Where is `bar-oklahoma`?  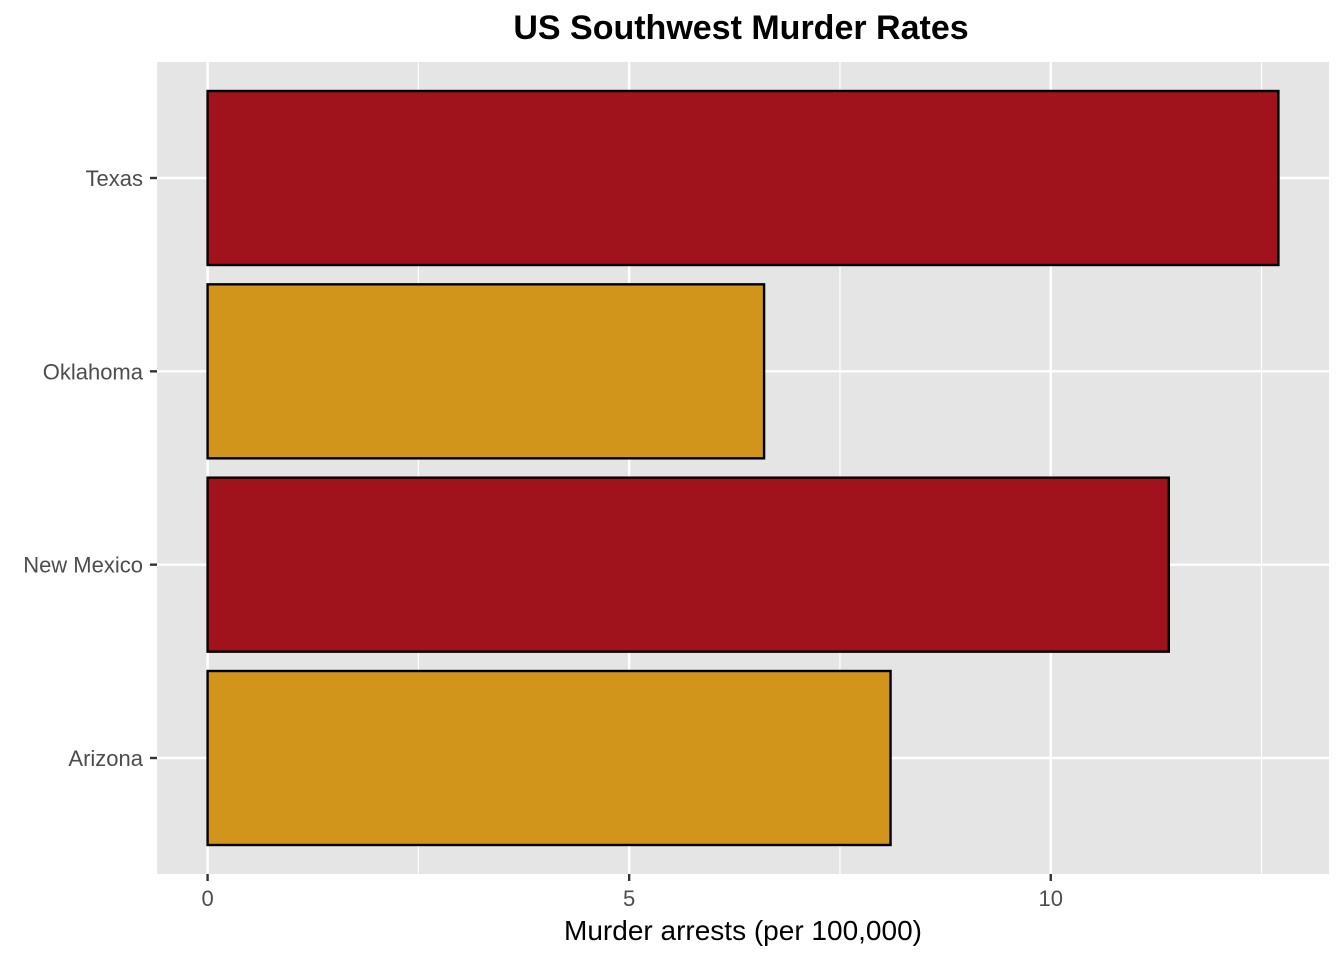
bar-oklahoma is located at coordinates (486, 371).